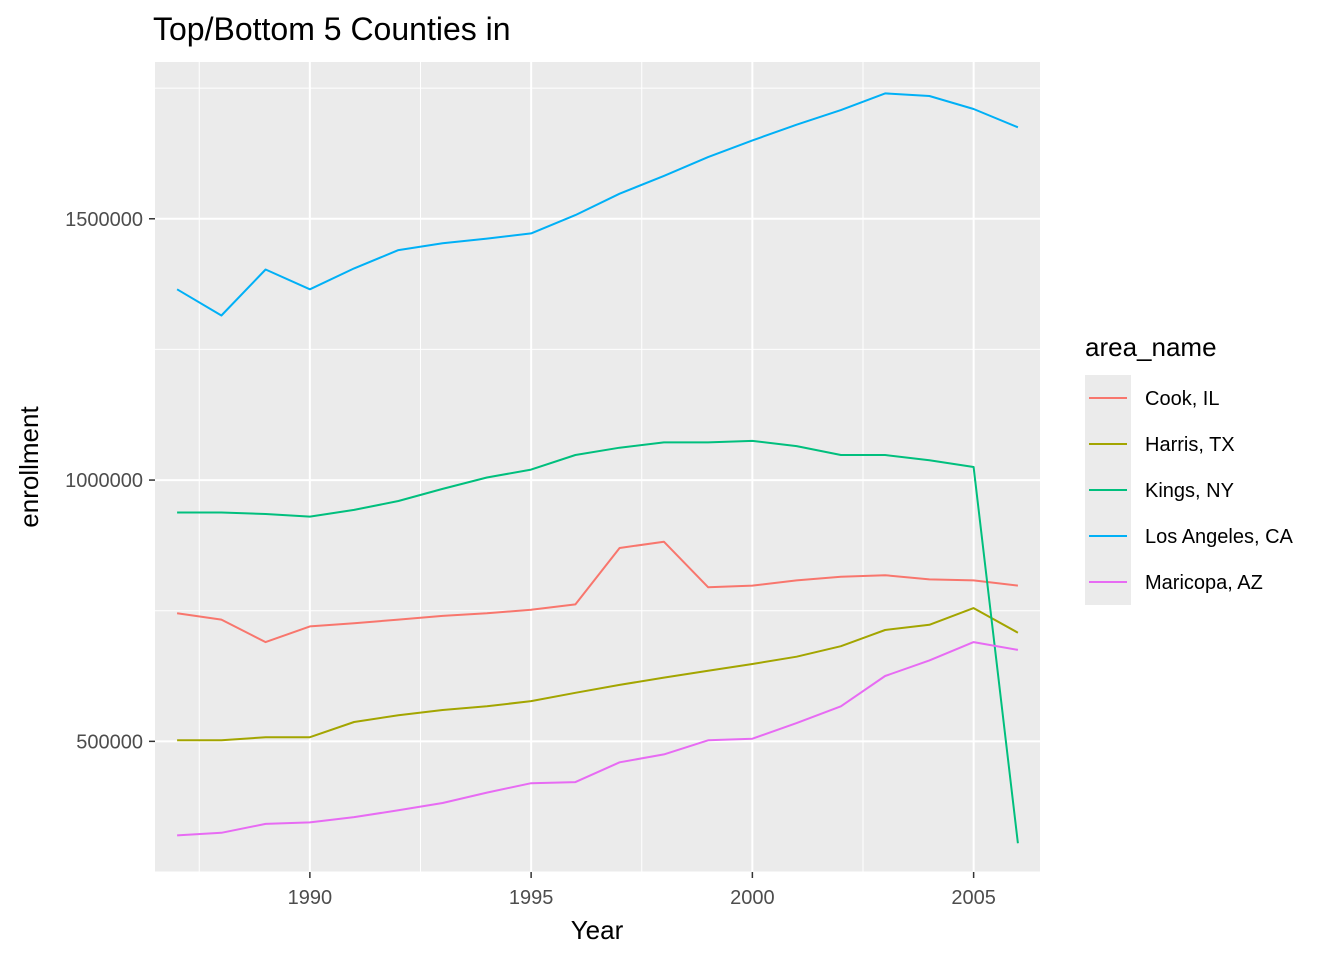 Image resolution: width=1344 pixels, height=960 pixels. I want to click on y-axis-label: enrollment, so click(29, 467).